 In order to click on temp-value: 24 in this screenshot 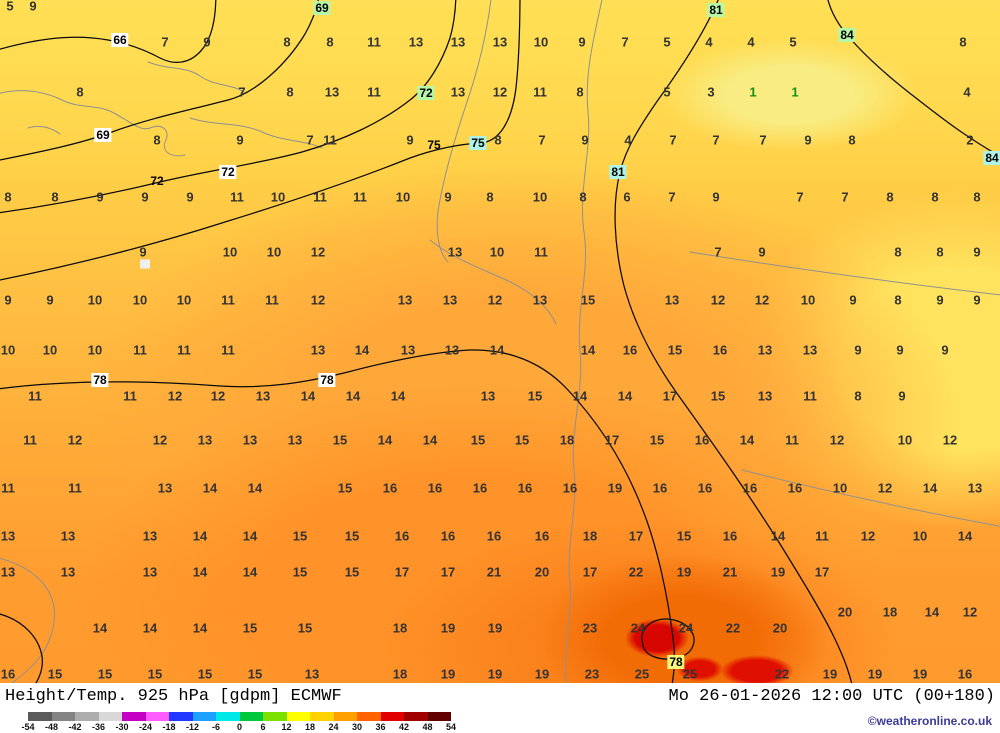, I will do `click(638, 628)`.